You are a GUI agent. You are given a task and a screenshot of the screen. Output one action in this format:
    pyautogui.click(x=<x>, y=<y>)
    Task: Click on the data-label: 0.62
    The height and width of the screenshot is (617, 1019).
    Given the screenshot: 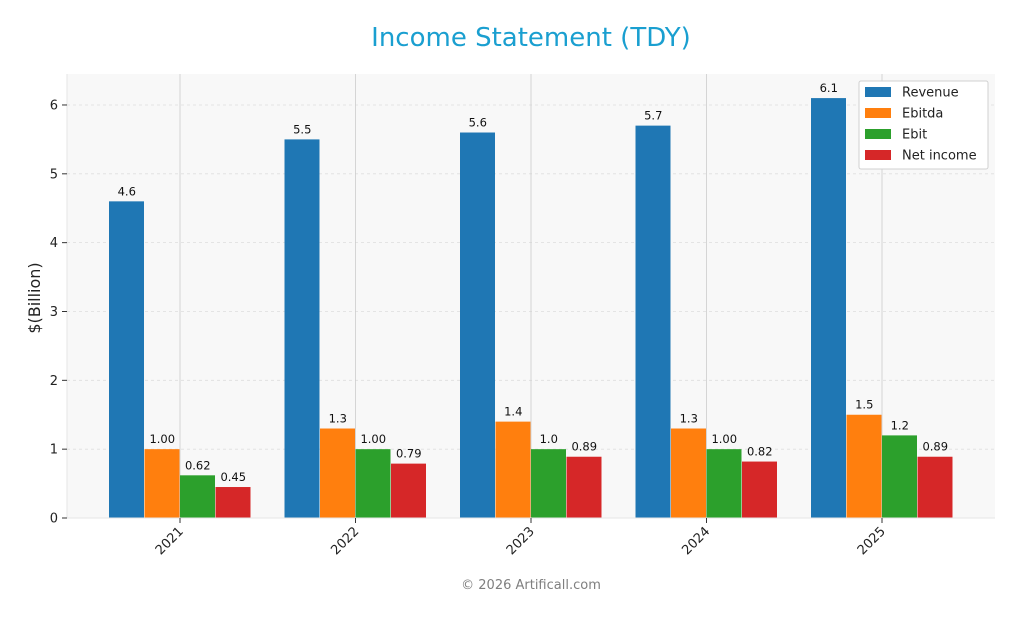 What is the action you would take?
    pyautogui.click(x=198, y=465)
    